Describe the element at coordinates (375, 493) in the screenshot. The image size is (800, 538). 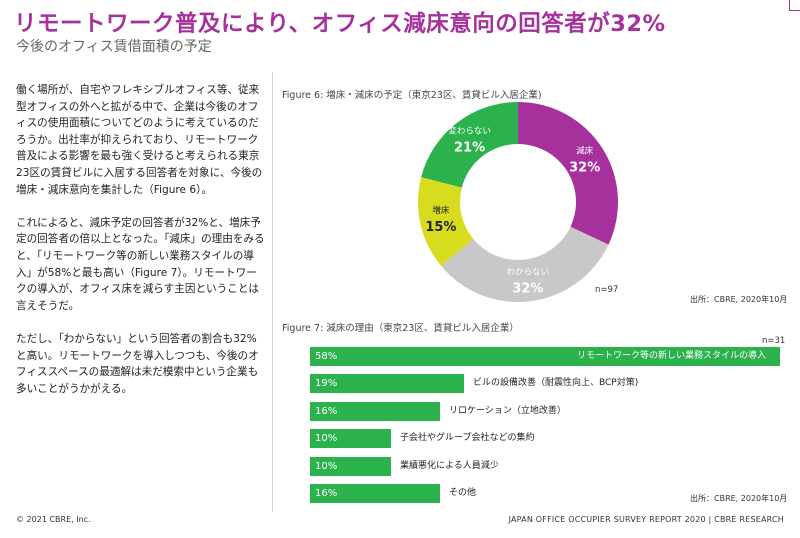
I see `bar-5: 16%` at that location.